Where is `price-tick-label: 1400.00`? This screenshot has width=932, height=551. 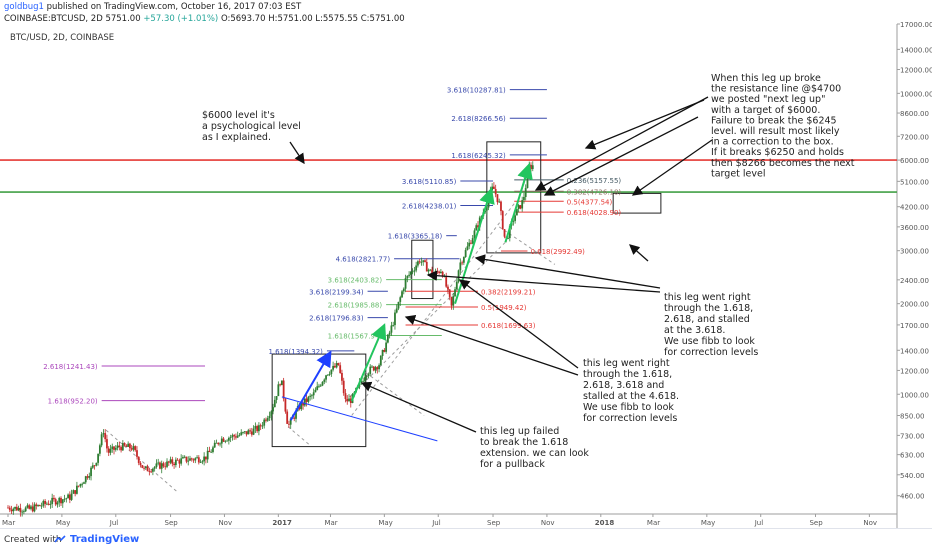
price-tick-label: 1400.00 is located at coordinates (914, 351).